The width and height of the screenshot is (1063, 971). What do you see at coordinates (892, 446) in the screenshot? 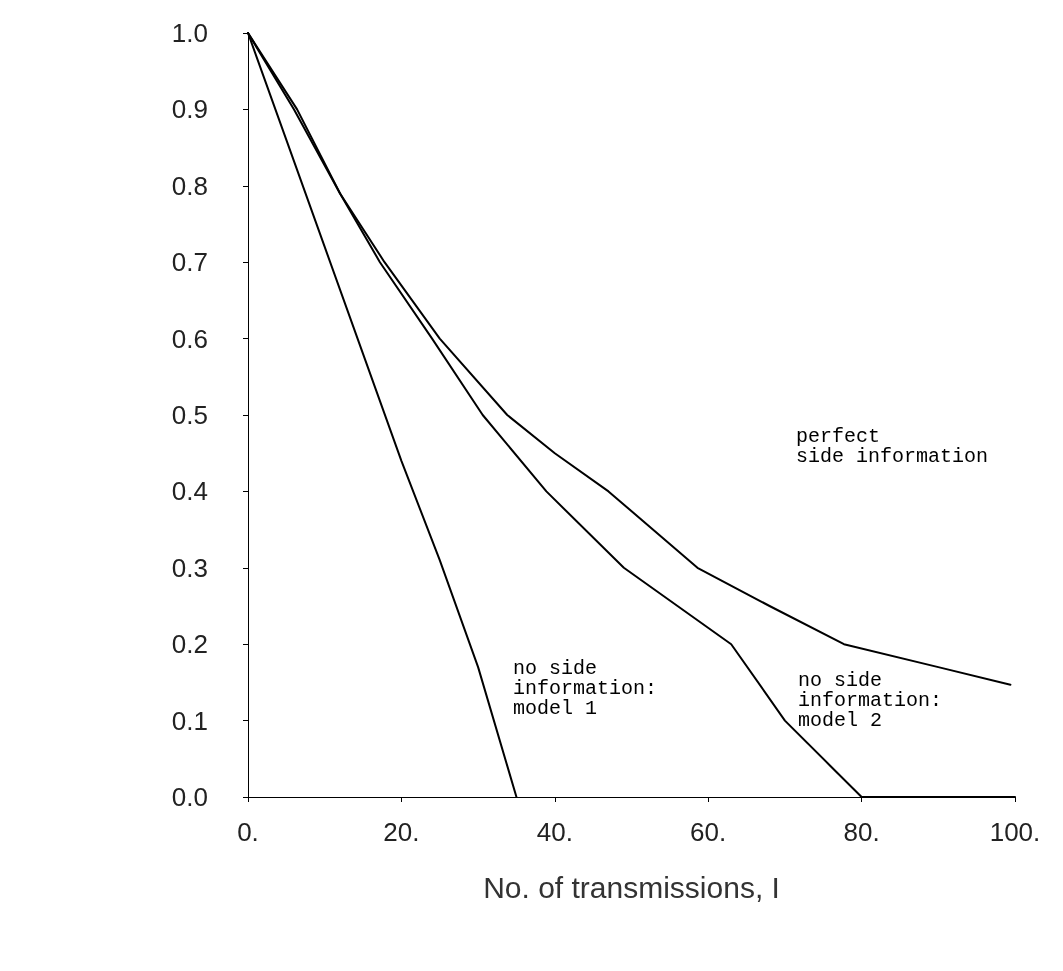
I see `annotation: perfect side information` at bounding box center [892, 446].